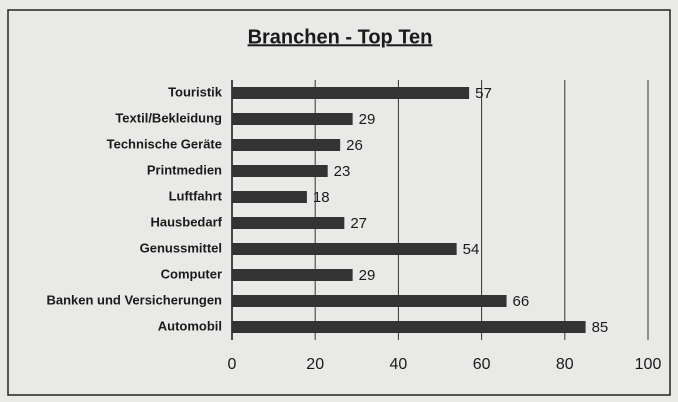  What do you see at coordinates (196, 195) in the screenshot?
I see `y-tick-label: Luftfahrt` at bounding box center [196, 195].